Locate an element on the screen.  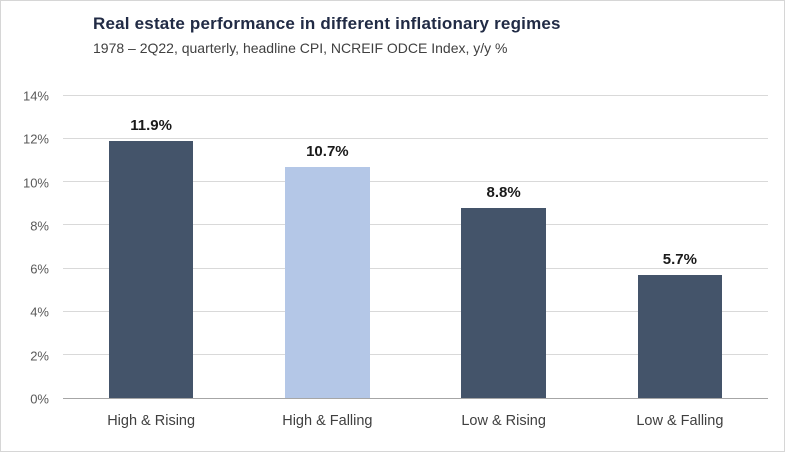
x-axis-category-label: Low & Falling is located at coordinates (680, 421).